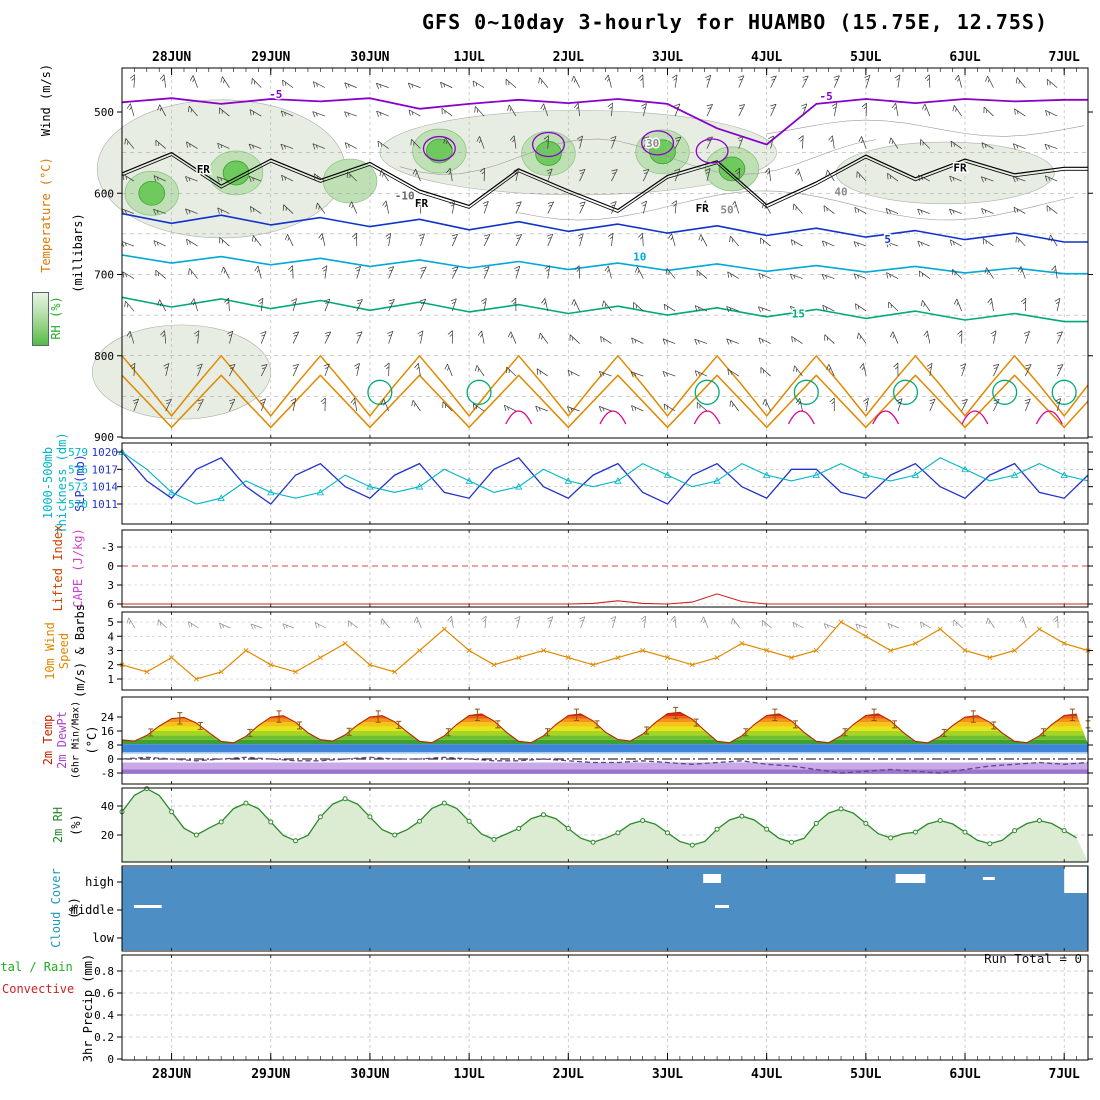 The width and height of the screenshot is (1100, 1100). What do you see at coordinates (104, 971) in the screenshot?
I see `svg-text: 0.8` at bounding box center [104, 971].